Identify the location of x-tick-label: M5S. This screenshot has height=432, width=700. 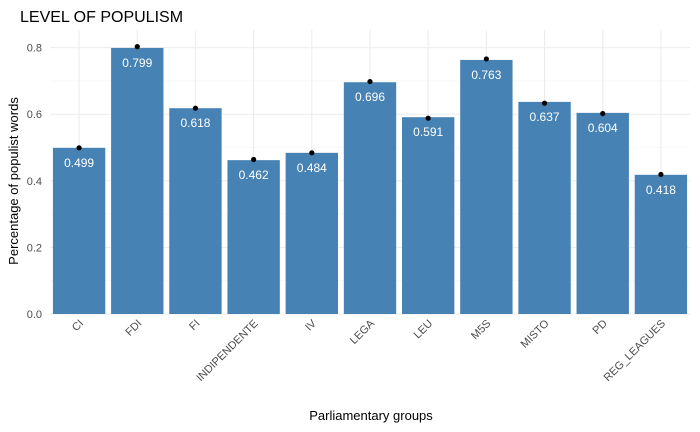
(481, 330).